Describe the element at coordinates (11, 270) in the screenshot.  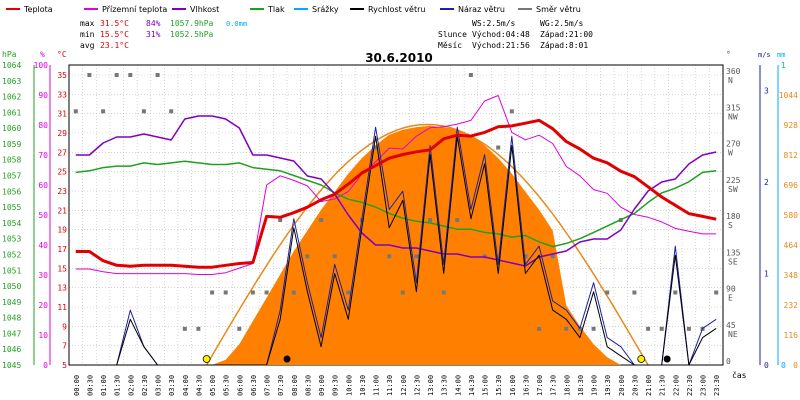
I see `axis-hpa-tick: 1051` at that location.